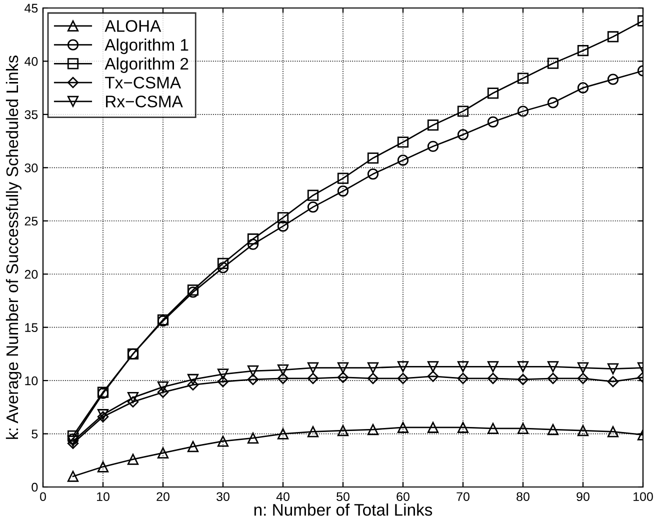 This screenshot has height=521, width=656. What do you see at coordinates (223, 497) in the screenshot?
I see `x-tick-label: 30` at bounding box center [223, 497].